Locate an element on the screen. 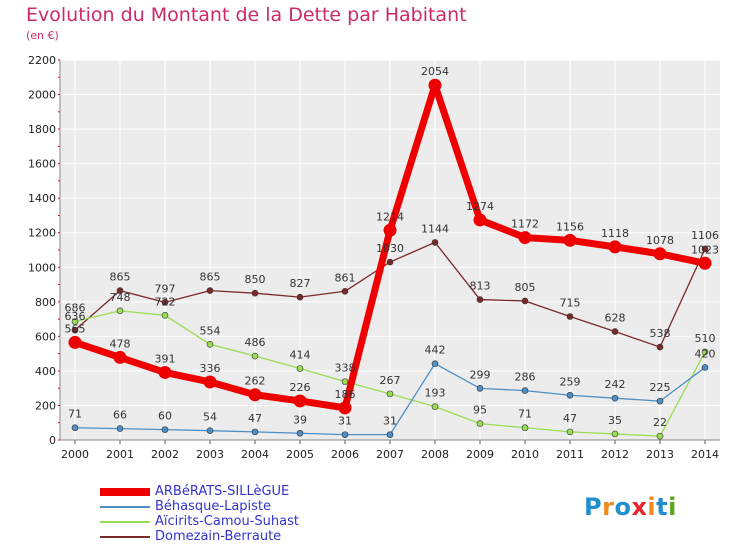 This screenshot has width=750, height=550. legend-swatch-behasque is located at coordinates (125, 507).